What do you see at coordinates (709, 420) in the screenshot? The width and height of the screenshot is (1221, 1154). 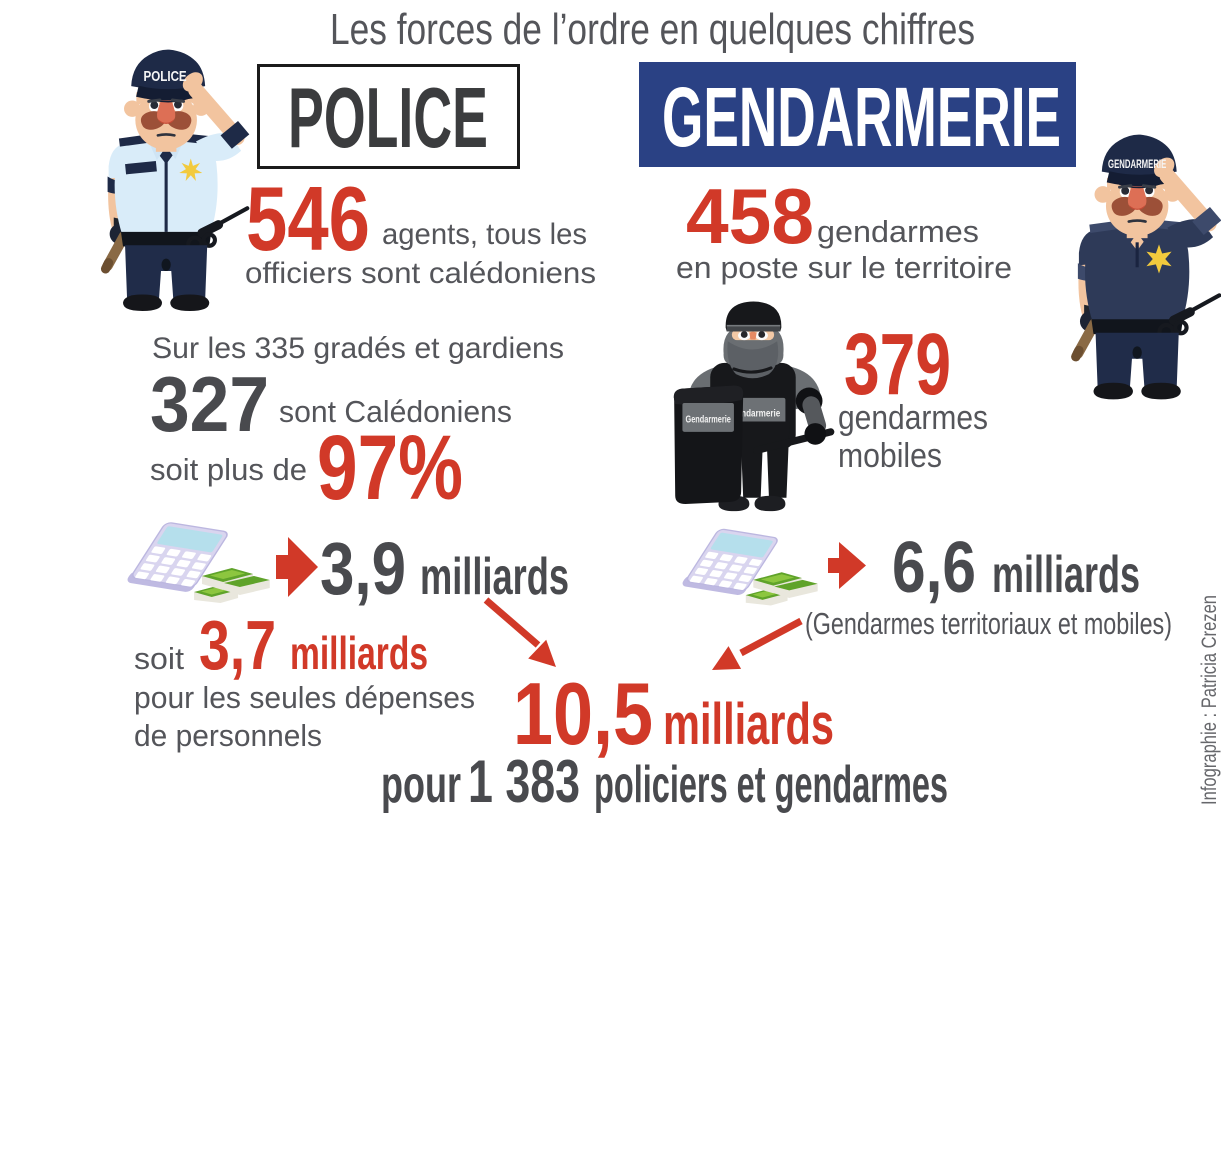 I see `svg-text: Gendarmerie` at bounding box center [709, 420].